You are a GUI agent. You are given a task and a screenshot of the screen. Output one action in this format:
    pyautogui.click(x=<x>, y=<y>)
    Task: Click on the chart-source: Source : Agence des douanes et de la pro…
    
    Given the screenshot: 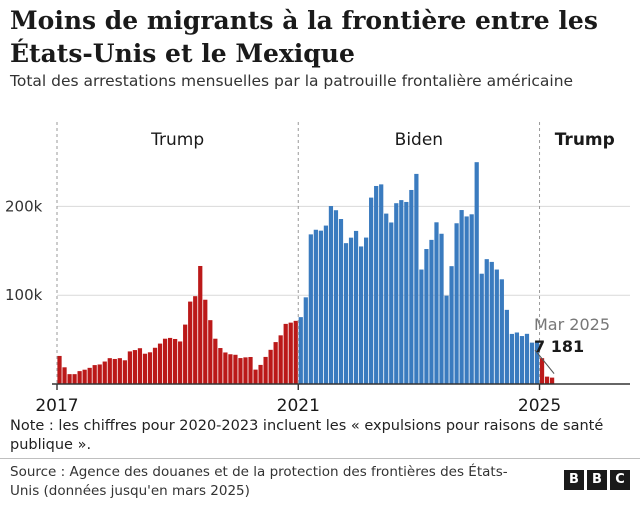 What is the action you would take?
    pyautogui.click(x=259, y=481)
    